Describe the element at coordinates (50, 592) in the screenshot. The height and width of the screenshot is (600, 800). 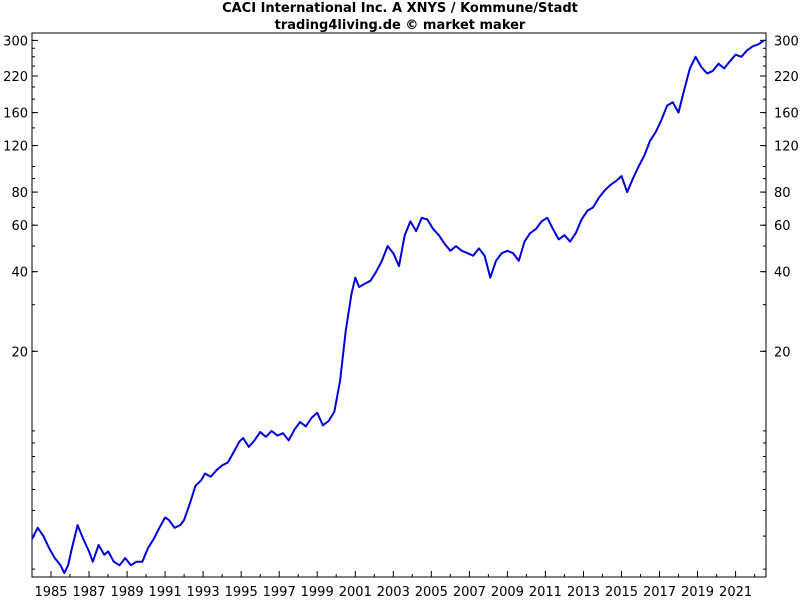
I see `x-tick-label: 1985` at that location.